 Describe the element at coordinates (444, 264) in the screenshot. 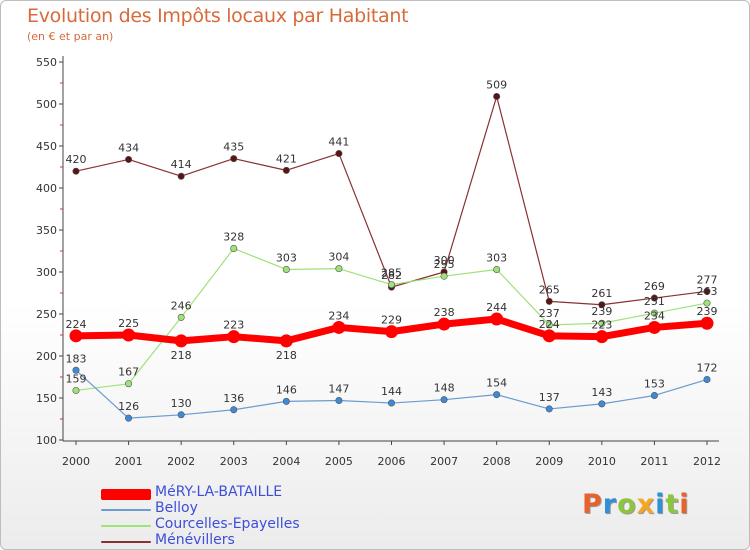

I see `series-2-value-label-2007: 295` at that location.